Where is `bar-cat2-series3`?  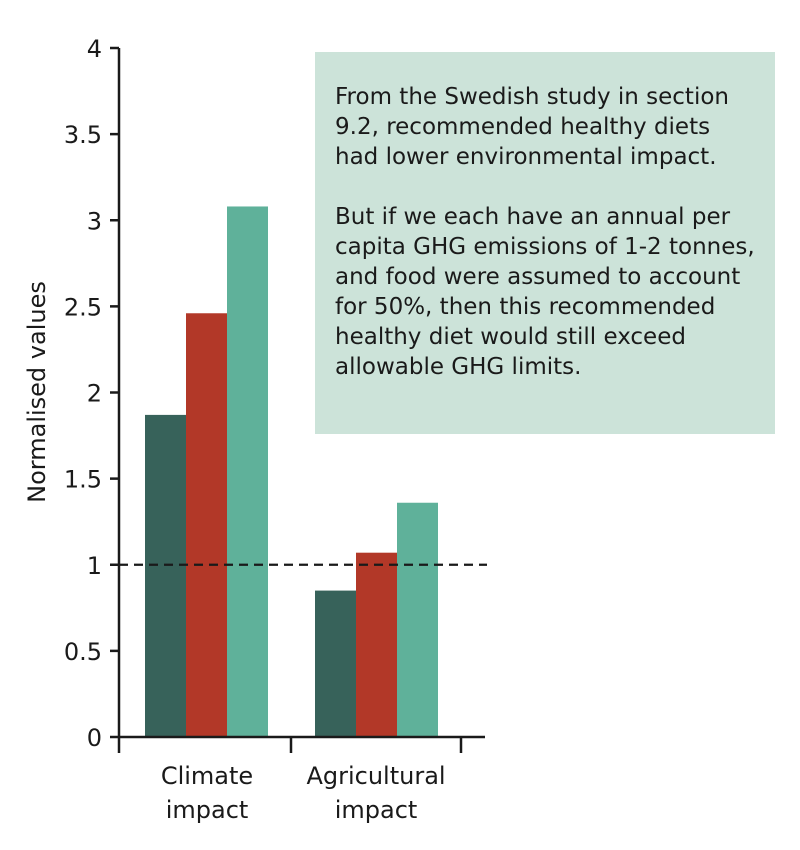 bar-cat2-series3 is located at coordinates (417, 619).